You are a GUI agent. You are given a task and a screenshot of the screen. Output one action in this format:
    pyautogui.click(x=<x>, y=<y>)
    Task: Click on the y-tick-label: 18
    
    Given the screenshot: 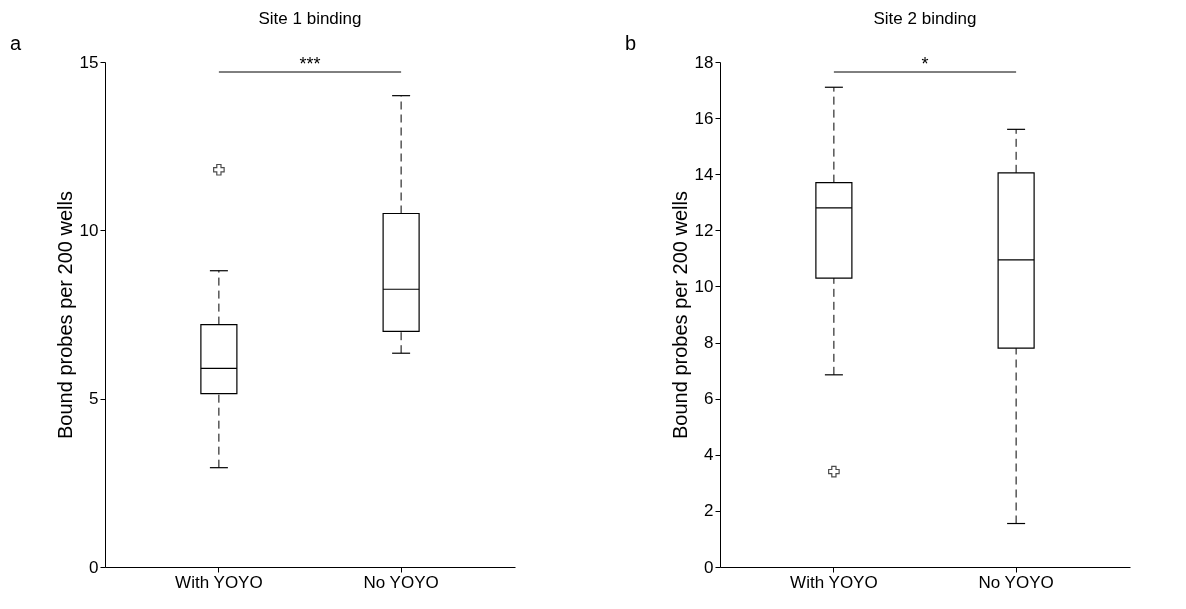 What is the action you would take?
    pyautogui.click(x=704, y=62)
    